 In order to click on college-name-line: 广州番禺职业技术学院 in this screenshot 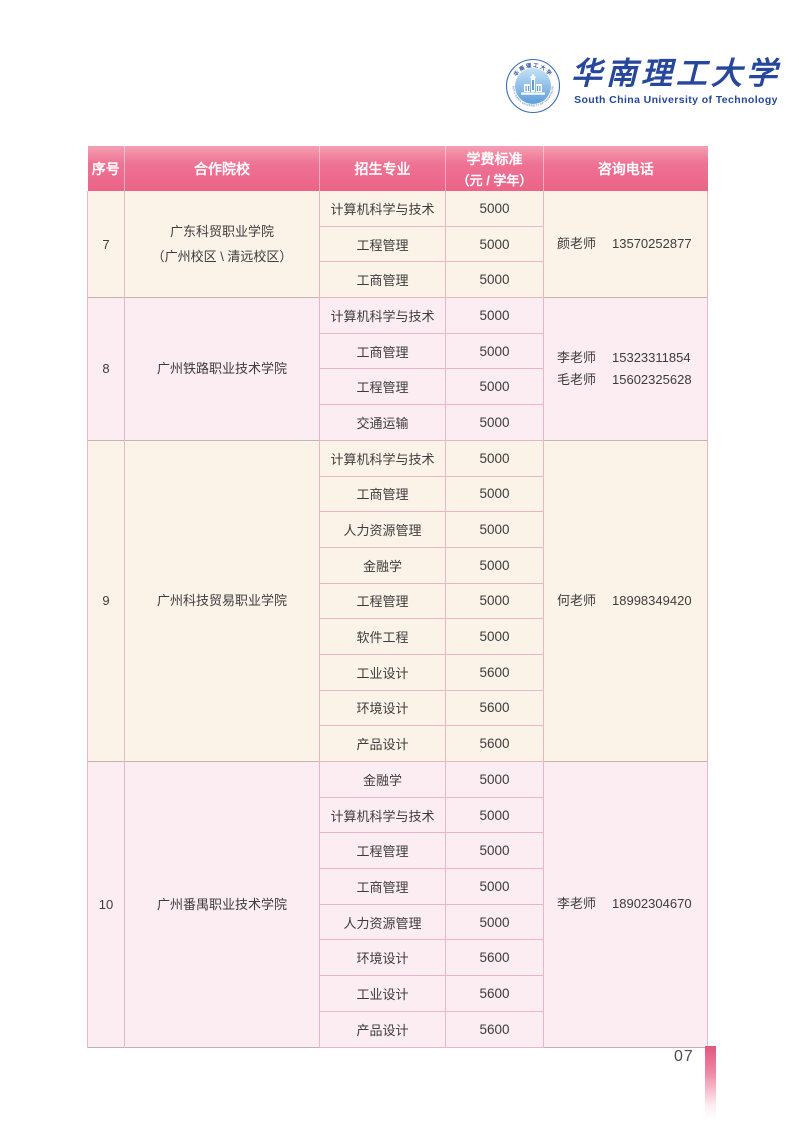, I will do `click(221, 904)`.